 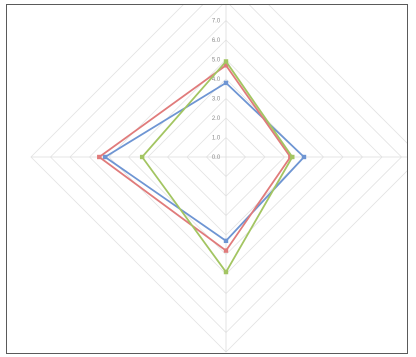 I want to click on tick-label: 6.0, so click(x=216, y=41).